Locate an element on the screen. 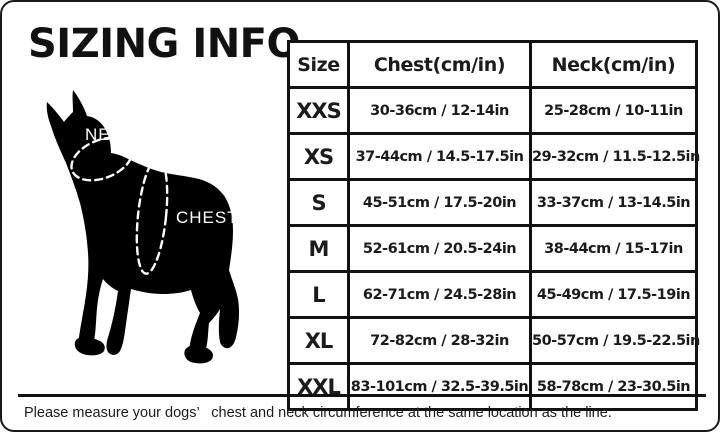 This screenshot has height=432, width=720. cell-chest: 83-101cm / 32.5-39.5in is located at coordinates (439, 386).